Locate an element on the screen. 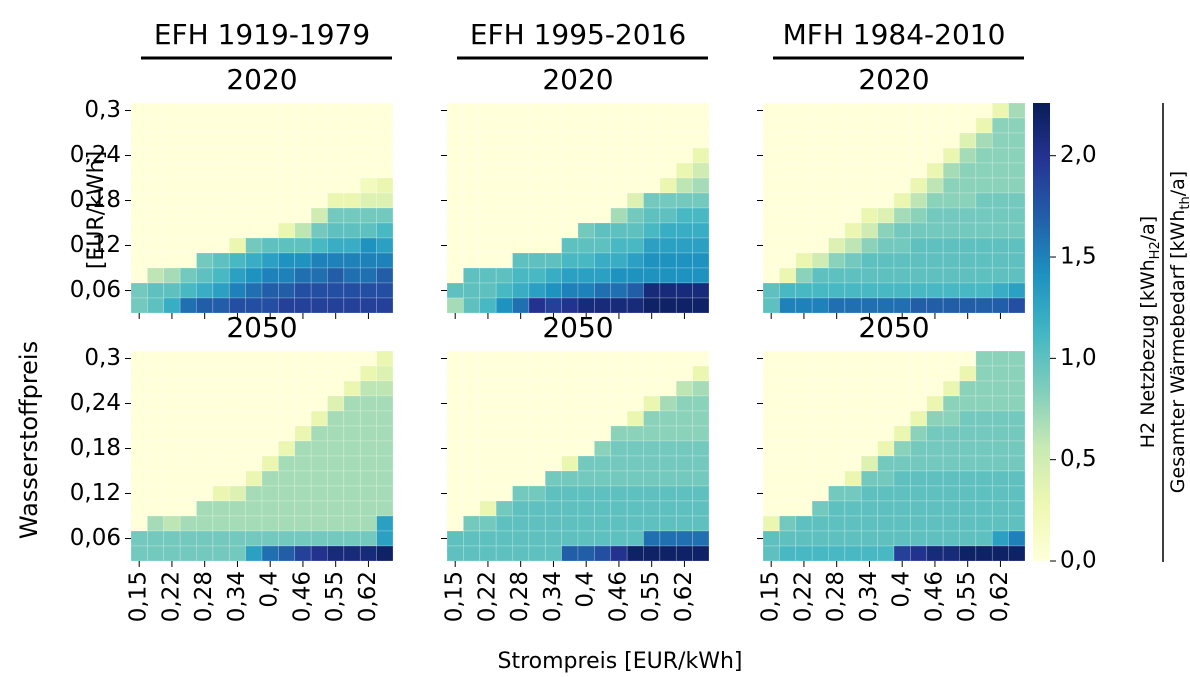 The image size is (1190, 677). x-tick-label: 0,4 is located at coordinates (902, 589).